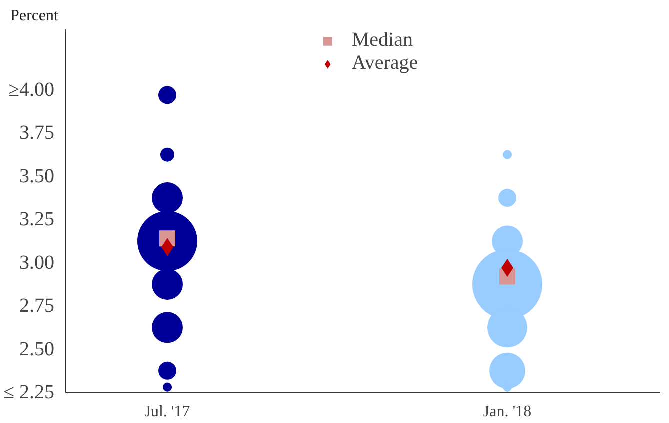 This screenshot has height=423, width=669. What do you see at coordinates (37, 306) in the screenshot?
I see `y-tick-label: 2.75` at bounding box center [37, 306].